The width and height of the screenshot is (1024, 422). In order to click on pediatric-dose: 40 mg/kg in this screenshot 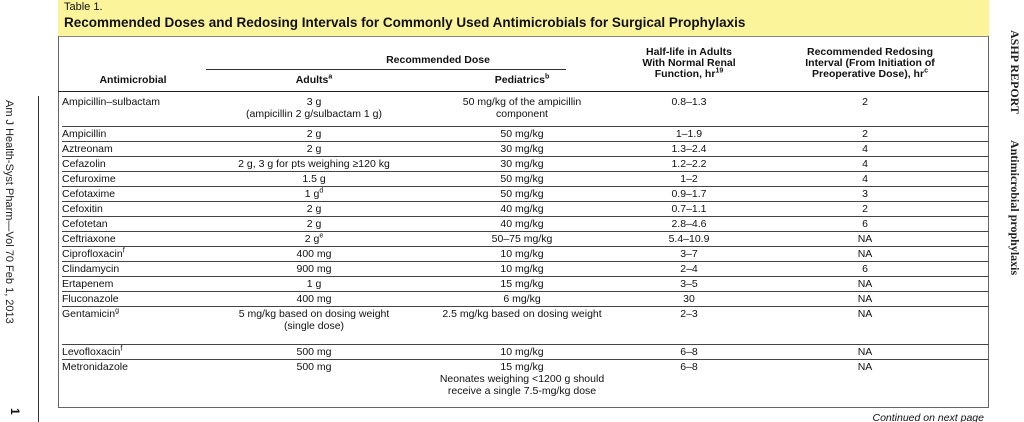, I will do `click(522, 209)`.